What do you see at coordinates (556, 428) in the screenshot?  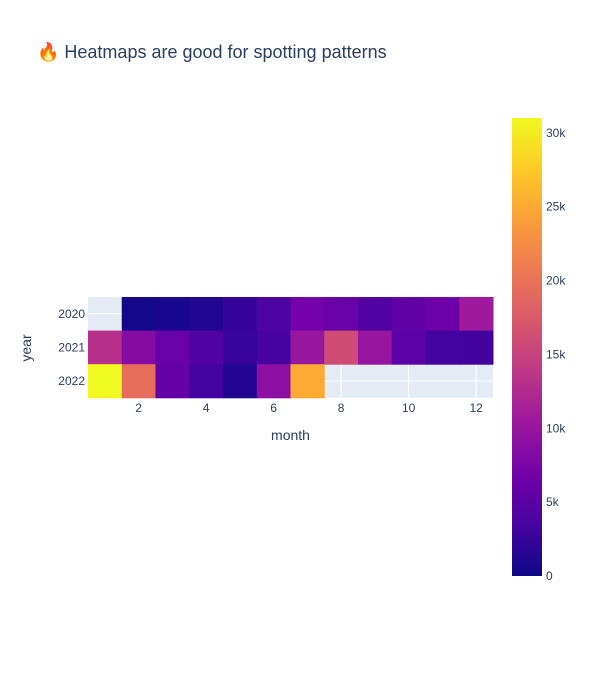 I see `colorbar-tick-label: 10k` at bounding box center [556, 428].